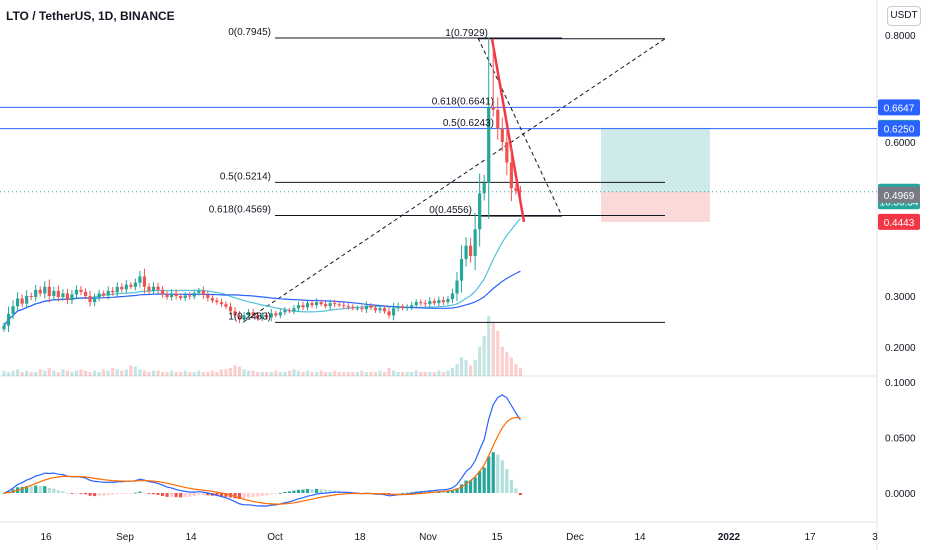 The height and width of the screenshot is (550, 932). Describe the element at coordinates (655, 206) in the screenshot. I see `position-loss-zone` at that location.